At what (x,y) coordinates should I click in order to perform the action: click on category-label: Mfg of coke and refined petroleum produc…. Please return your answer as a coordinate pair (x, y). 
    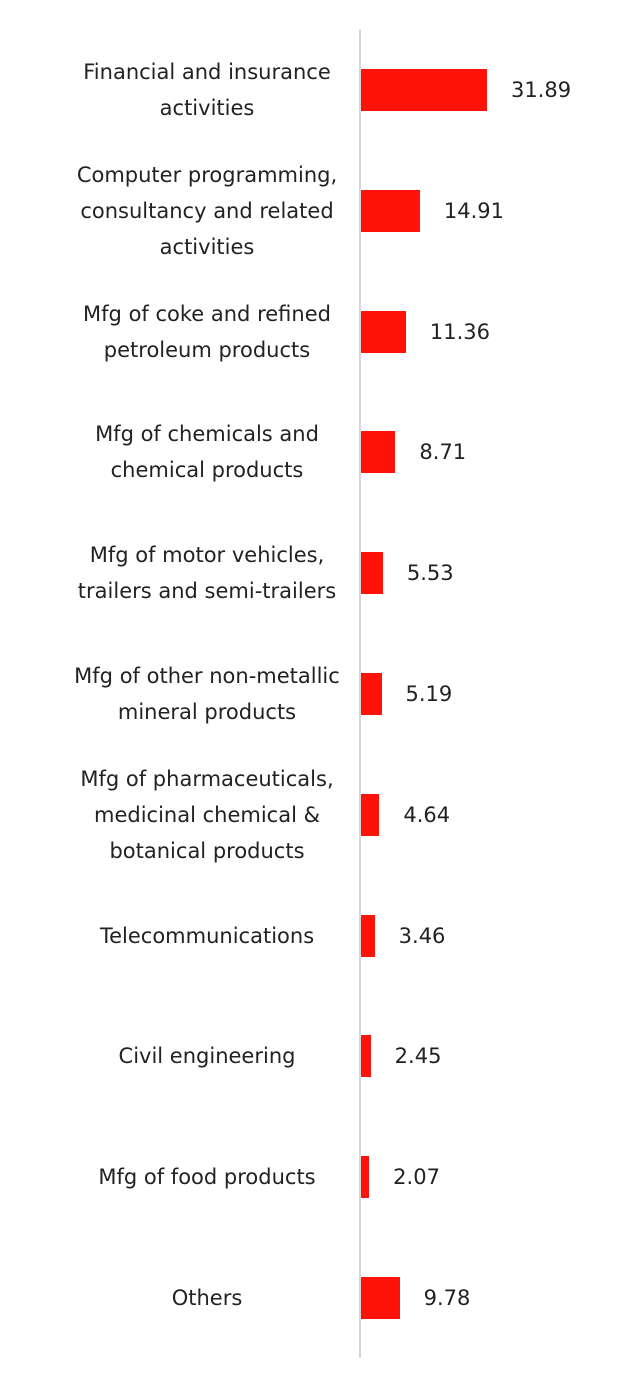
    Looking at the image, I should click on (207, 331).